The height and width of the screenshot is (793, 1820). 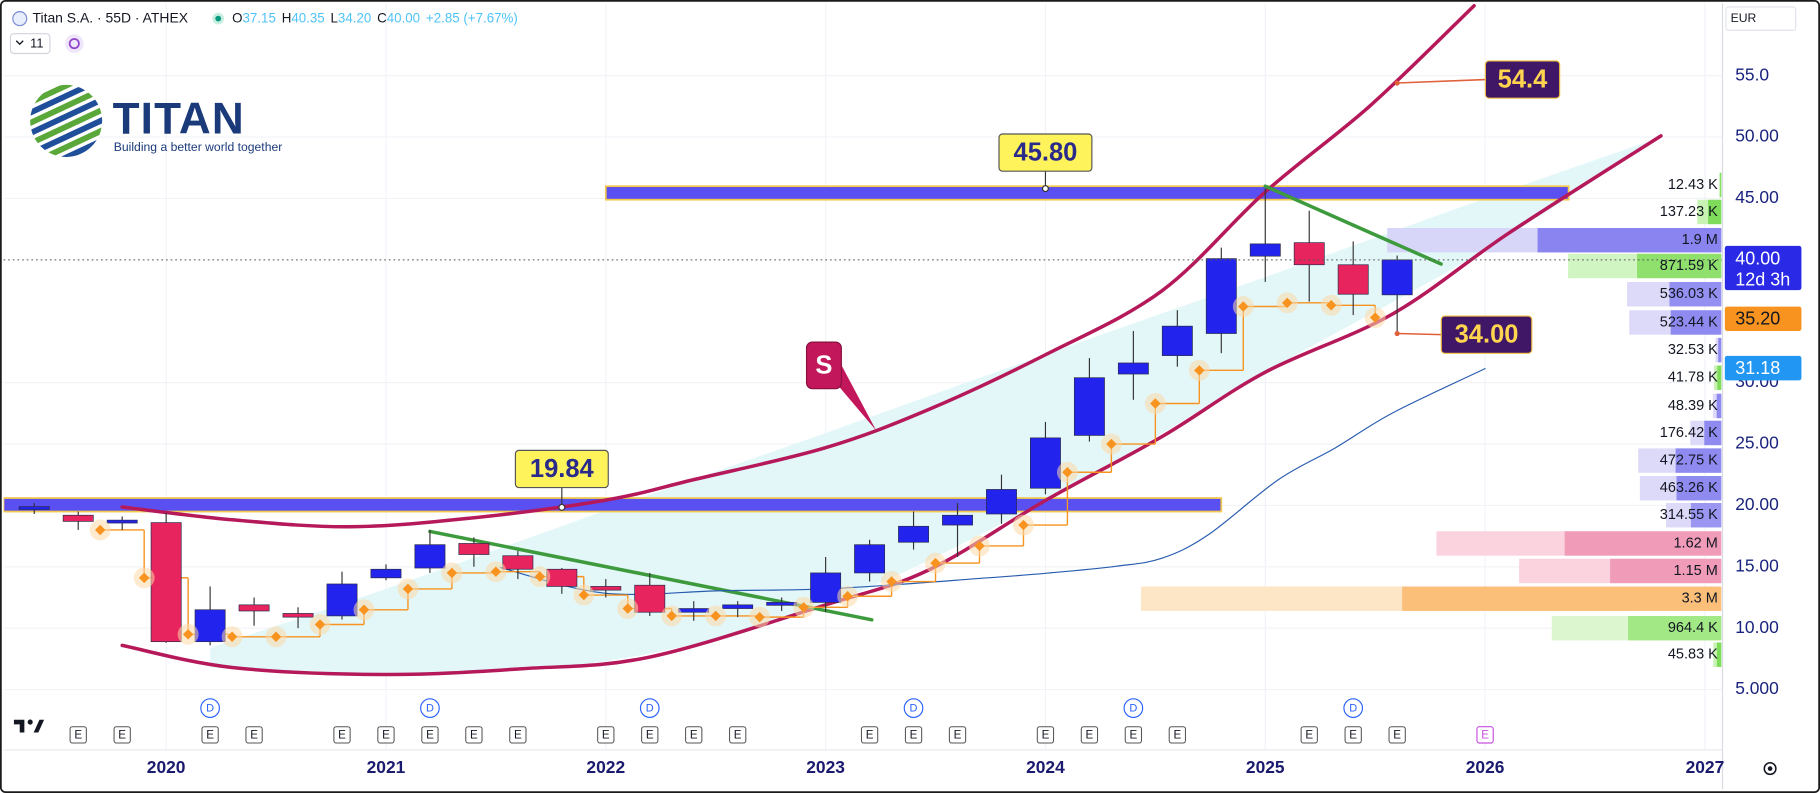 What do you see at coordinates (1693, 378) in the screenshot?
I see `volume-label: 41.78 K` at bounding box center [1693, 378].